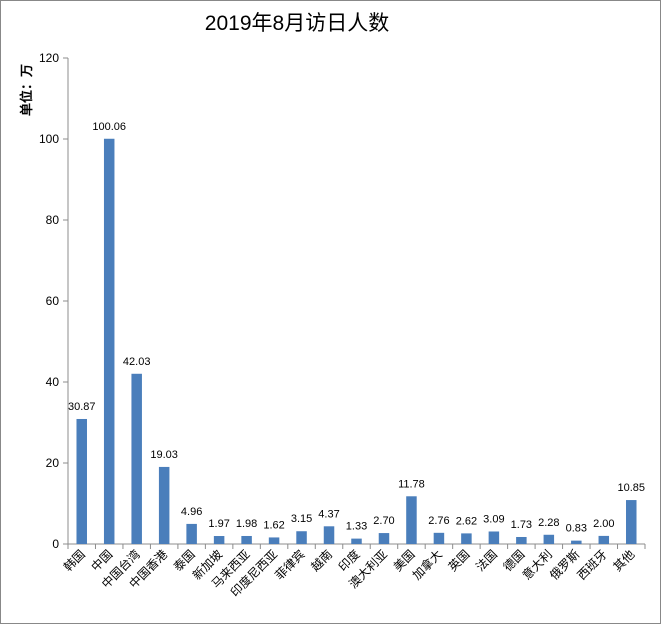 This screenshot has width=661, height=624. I want to click on data-label: 2.28, so click(548, 523).